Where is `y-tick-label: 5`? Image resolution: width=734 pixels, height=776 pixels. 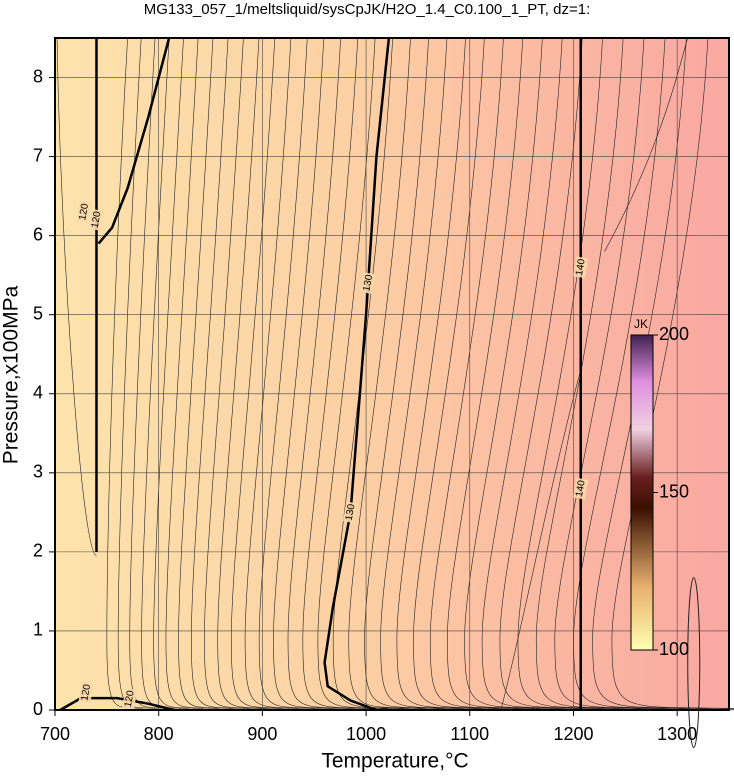 y-tick-label: 5 is located at coordinates (38, 313).